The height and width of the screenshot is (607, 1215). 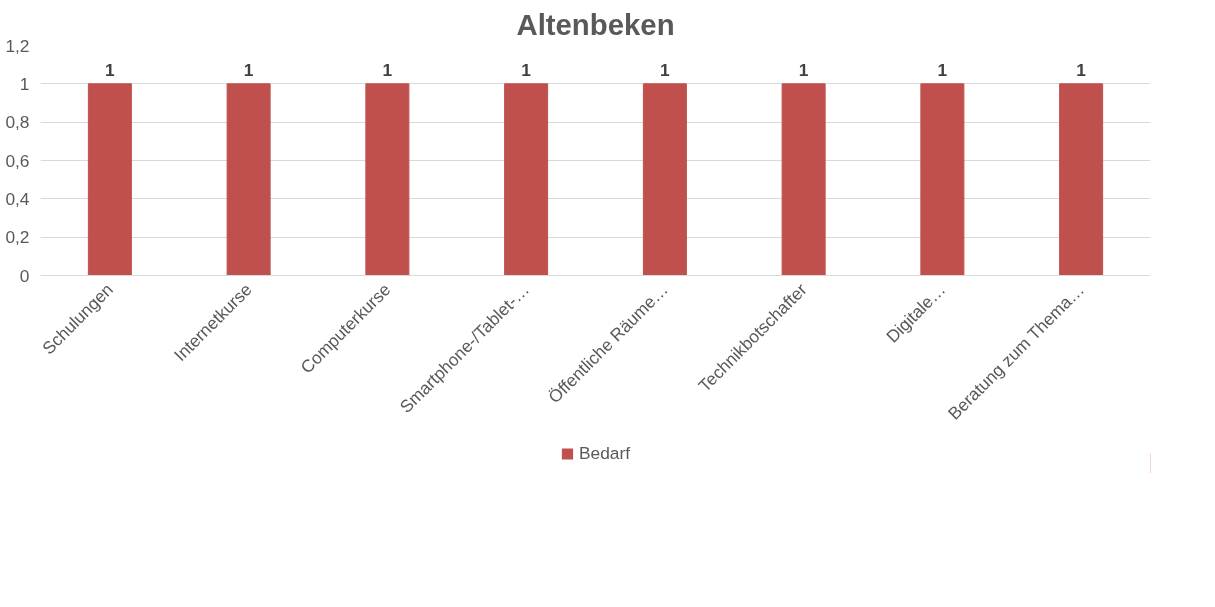 I want to click on y-tick-label: 0, so click(x=24, y=275).